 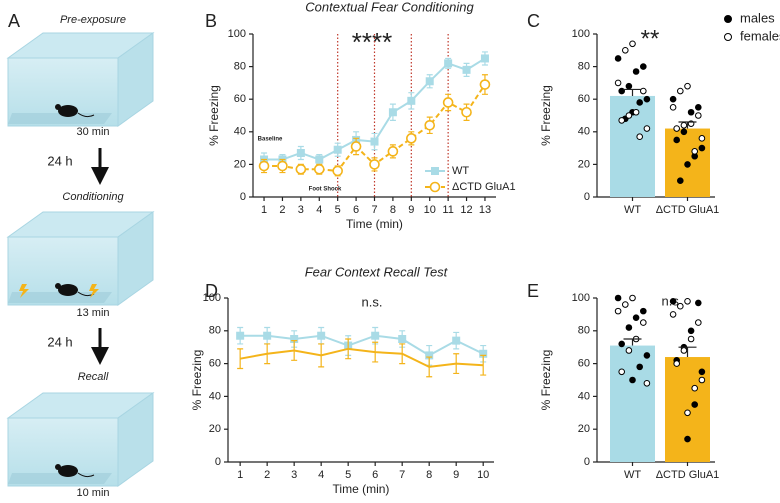 I want to click on step-duration: 10 min, so click(x=92, y=493).